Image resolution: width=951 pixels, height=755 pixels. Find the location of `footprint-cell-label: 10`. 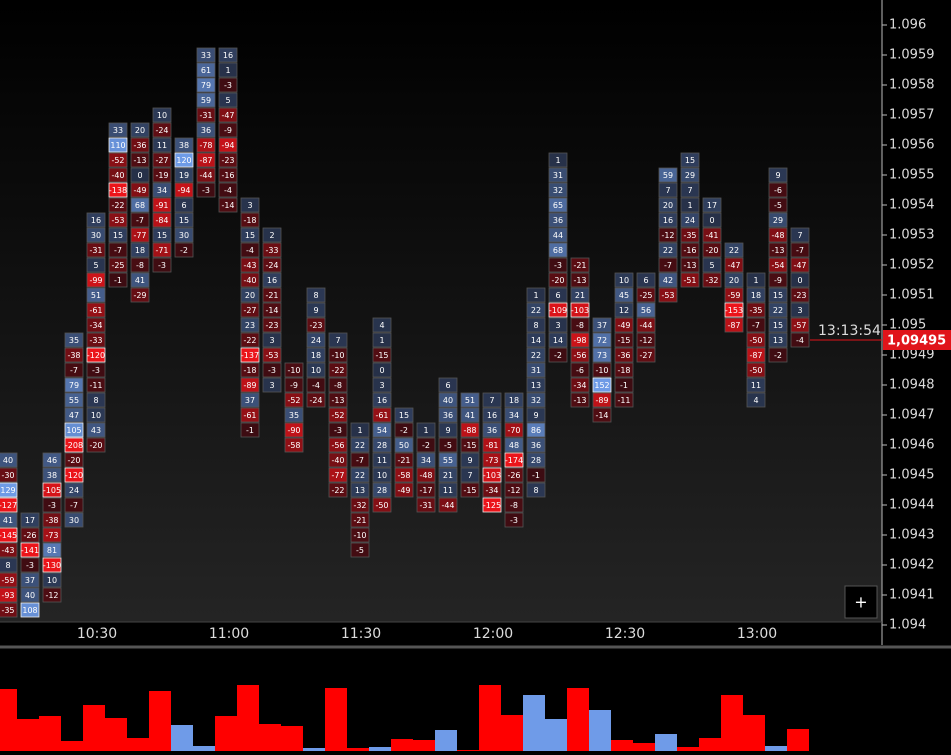

footprint-cell-label: 10 is located at coordinates (382, 475).